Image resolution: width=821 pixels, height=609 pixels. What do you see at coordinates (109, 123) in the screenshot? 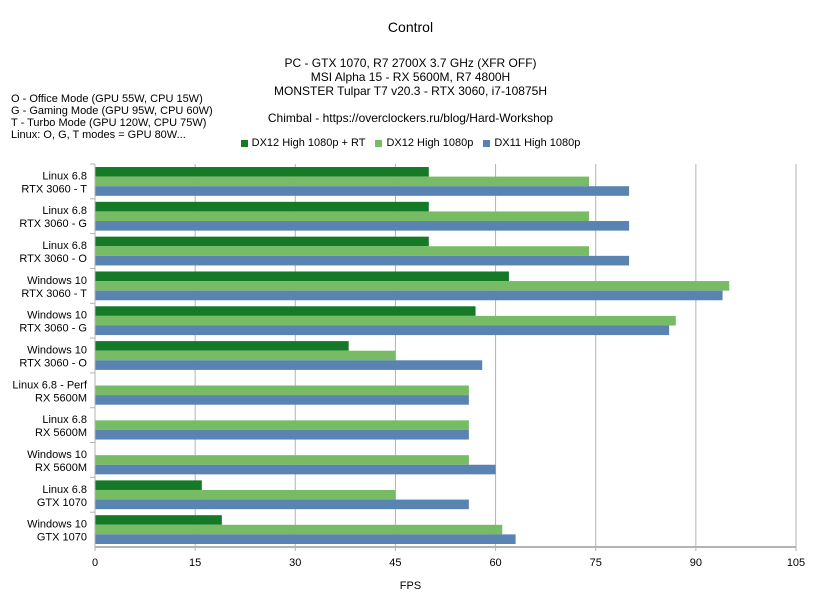
I see `note-turbo-mode: T - Turbo Mode (GPU 120W, CPU 75W)` at bounding box center [109, 123].